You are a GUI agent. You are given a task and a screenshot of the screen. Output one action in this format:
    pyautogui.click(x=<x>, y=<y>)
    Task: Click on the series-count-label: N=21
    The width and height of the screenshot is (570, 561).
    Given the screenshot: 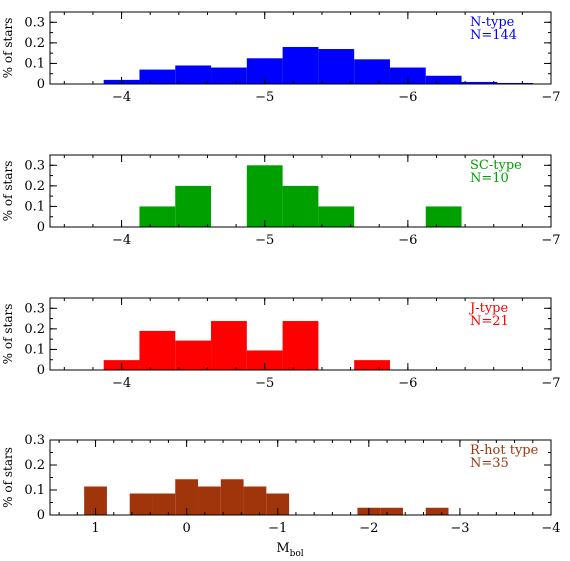 What is the action you would take?
    pyautogui.click(x=489, y=321)
    